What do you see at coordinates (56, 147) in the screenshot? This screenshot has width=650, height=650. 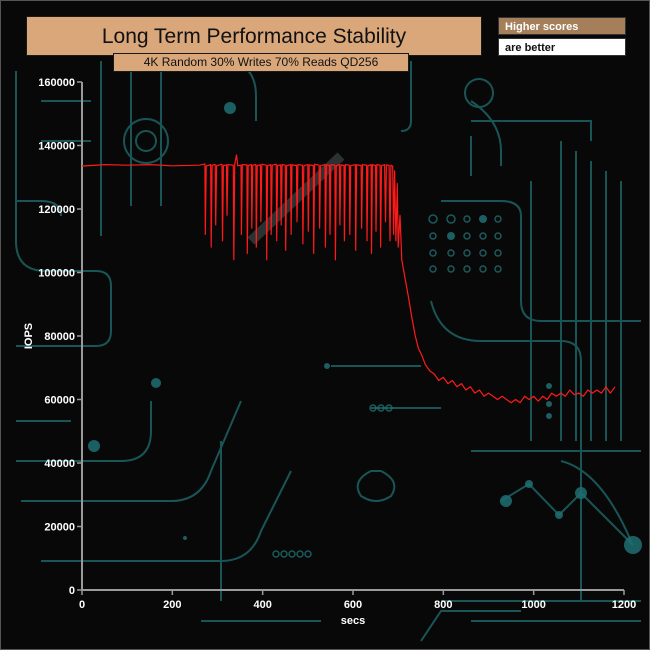 I see `y-tick-label: 140000` at bounding box center [56, 147].